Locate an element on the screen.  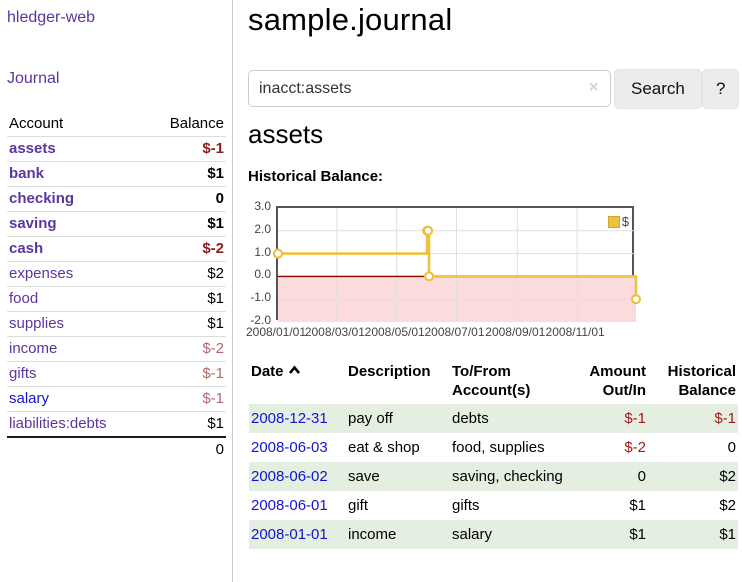
chart-canvas is located at coordinates (457, 265).